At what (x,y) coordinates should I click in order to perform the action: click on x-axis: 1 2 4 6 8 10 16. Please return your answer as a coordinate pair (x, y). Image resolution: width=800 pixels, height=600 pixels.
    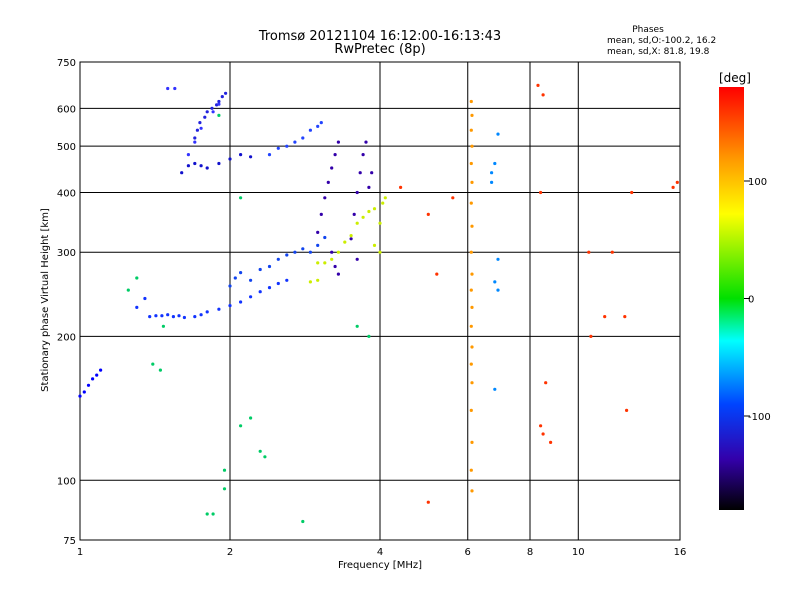
    Looking at the image, I should click on (382, 552).